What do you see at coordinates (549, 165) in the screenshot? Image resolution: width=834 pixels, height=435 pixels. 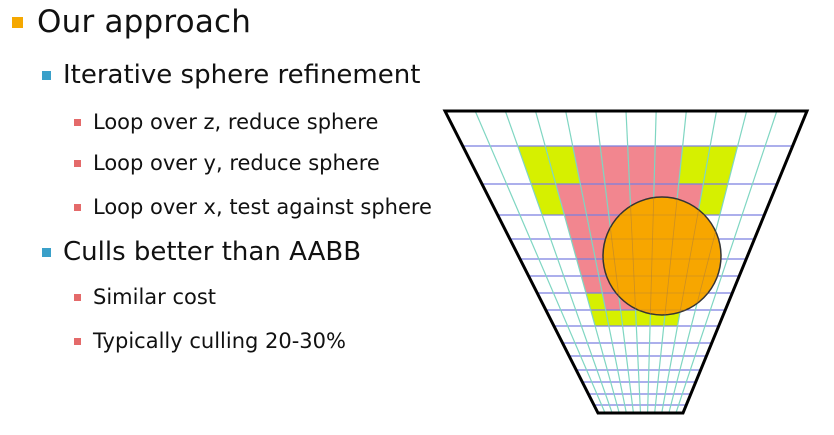 I see `frustum-tile` at bounding box center [549, 165].